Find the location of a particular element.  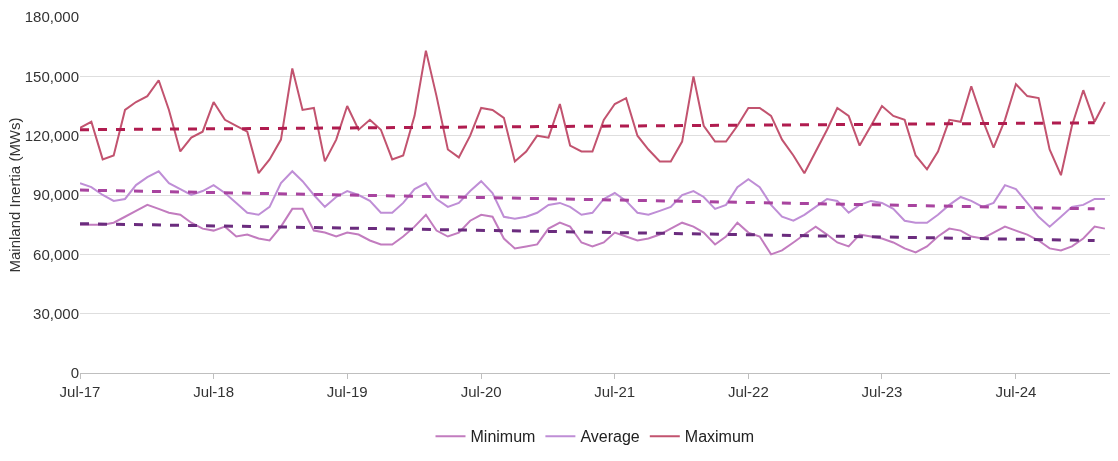

x-tick-label: Jul-19 is located at coordinates (347, 391).